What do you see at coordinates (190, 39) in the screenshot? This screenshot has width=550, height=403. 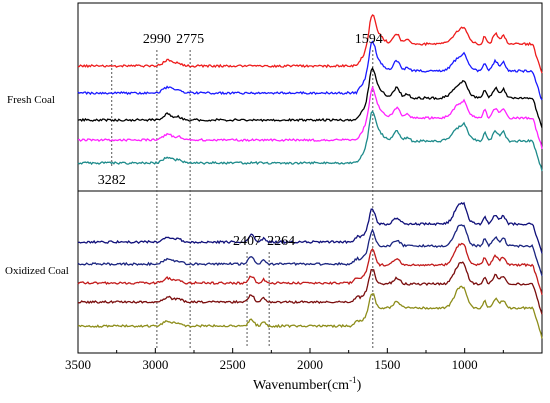 I see `peak-label-2775: 2775` at bounding box center [190, 39].